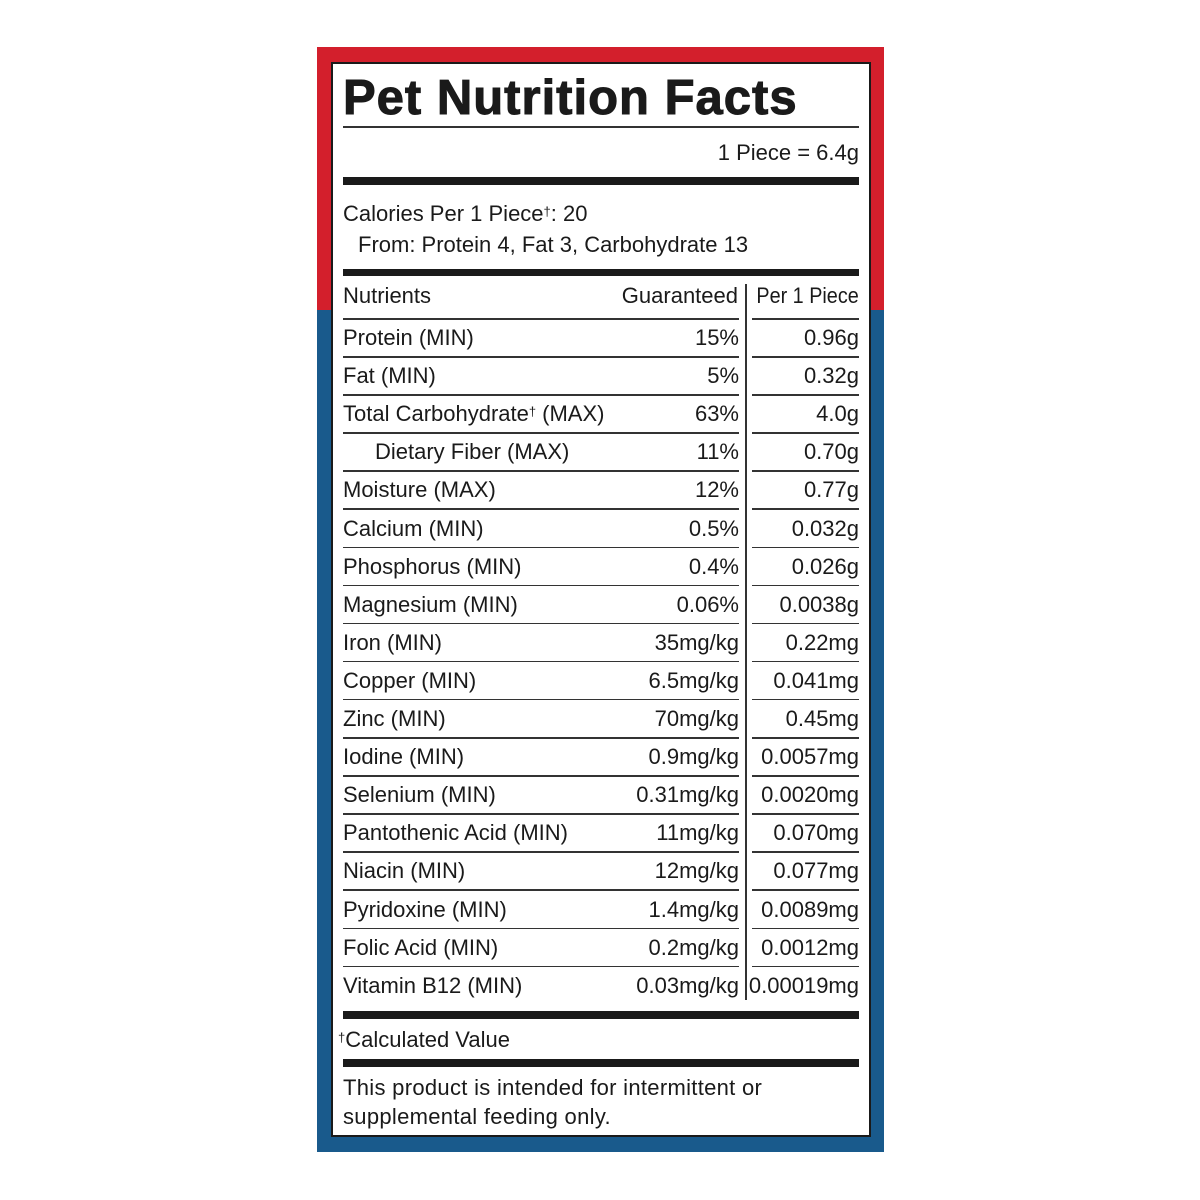  What do you see at coordinates (696, 642) in the screenshot?
I see `guaranteed-value: 35mg/kg` at bounding box center [696, 642].